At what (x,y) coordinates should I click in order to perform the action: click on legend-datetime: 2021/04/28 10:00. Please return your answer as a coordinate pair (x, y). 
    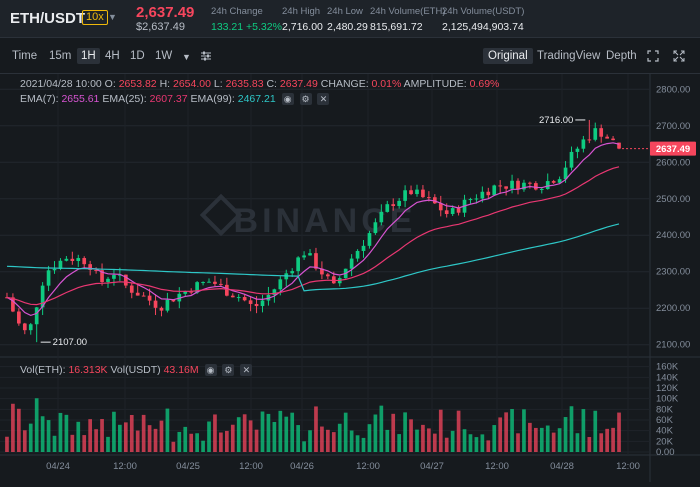
    Looking at the image, I should click on (61, 84).